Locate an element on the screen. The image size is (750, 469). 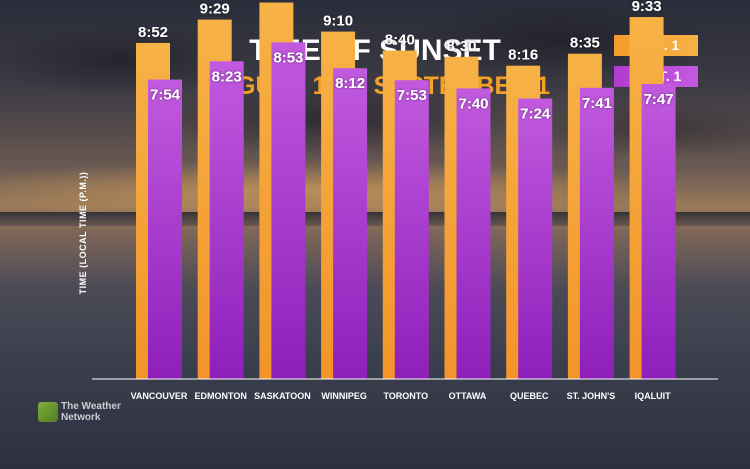
bar-sept-edmonton is located at coordinates (226, 220).